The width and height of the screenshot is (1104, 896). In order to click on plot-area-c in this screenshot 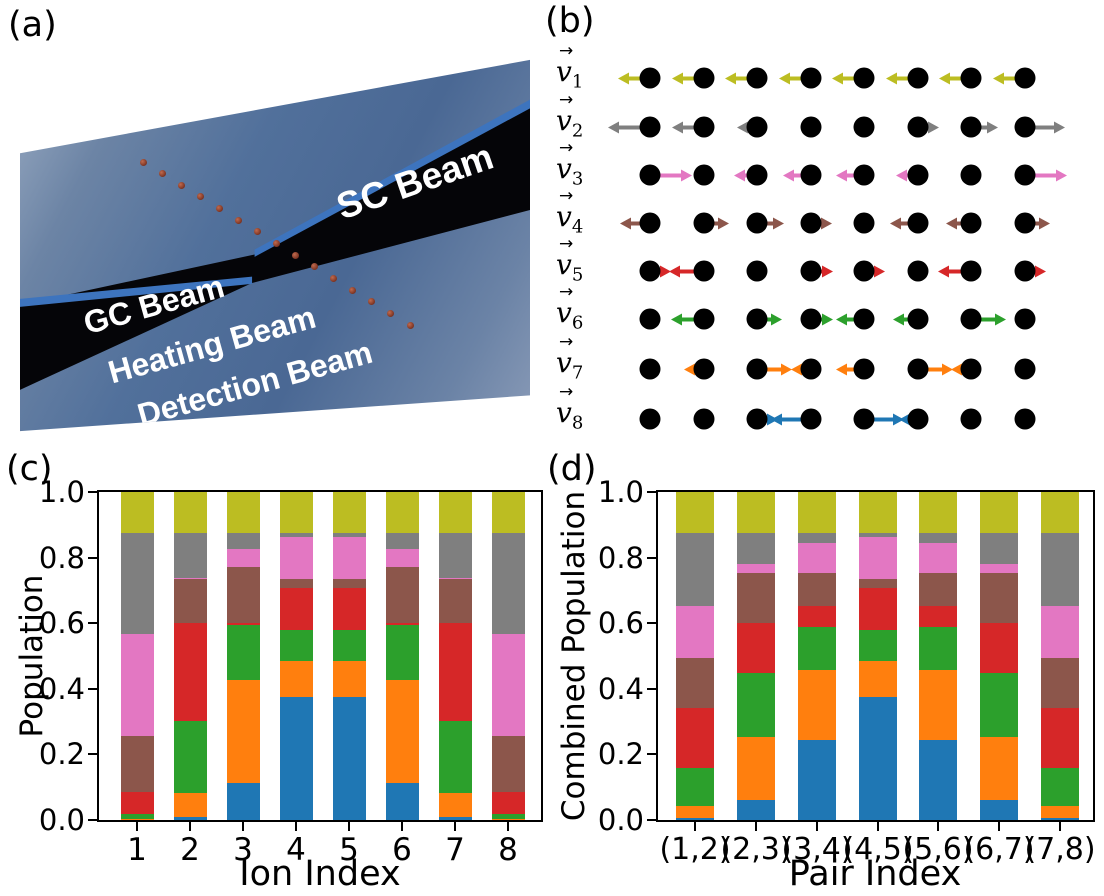, I will do `click(320, 656)`.